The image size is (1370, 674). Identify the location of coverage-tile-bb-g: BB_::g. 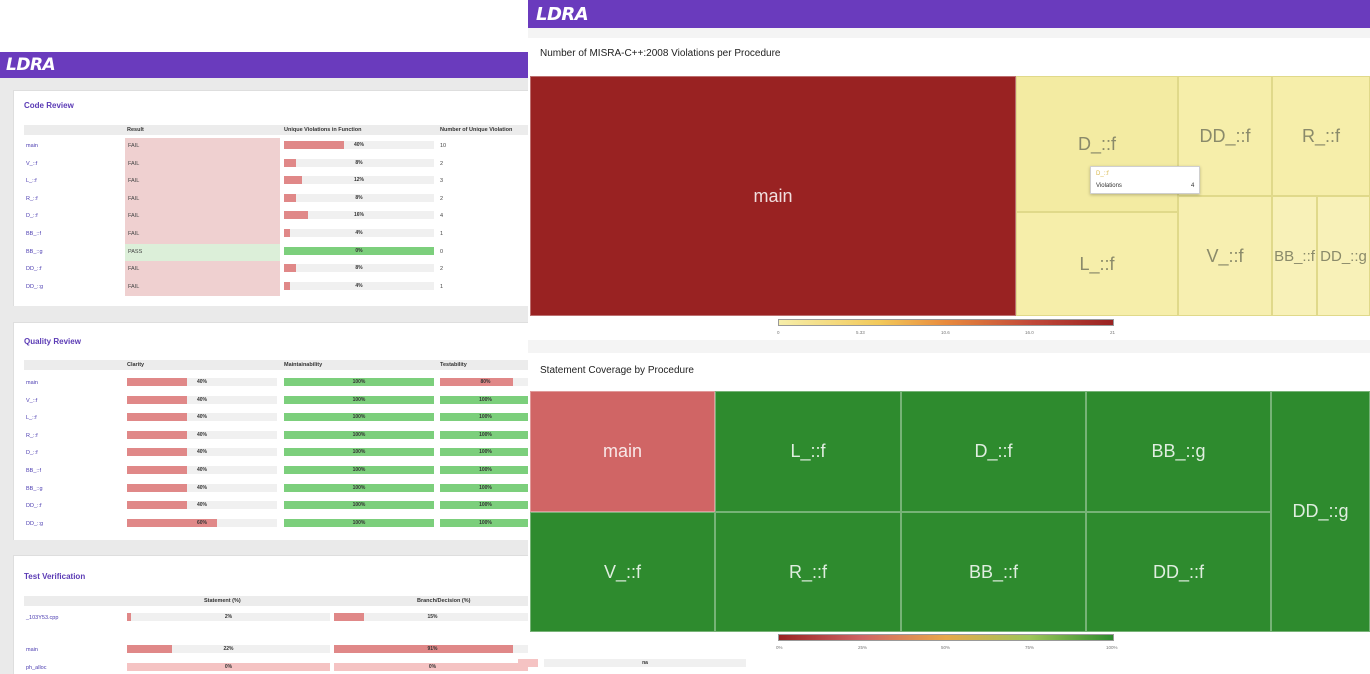
(1178, 451).